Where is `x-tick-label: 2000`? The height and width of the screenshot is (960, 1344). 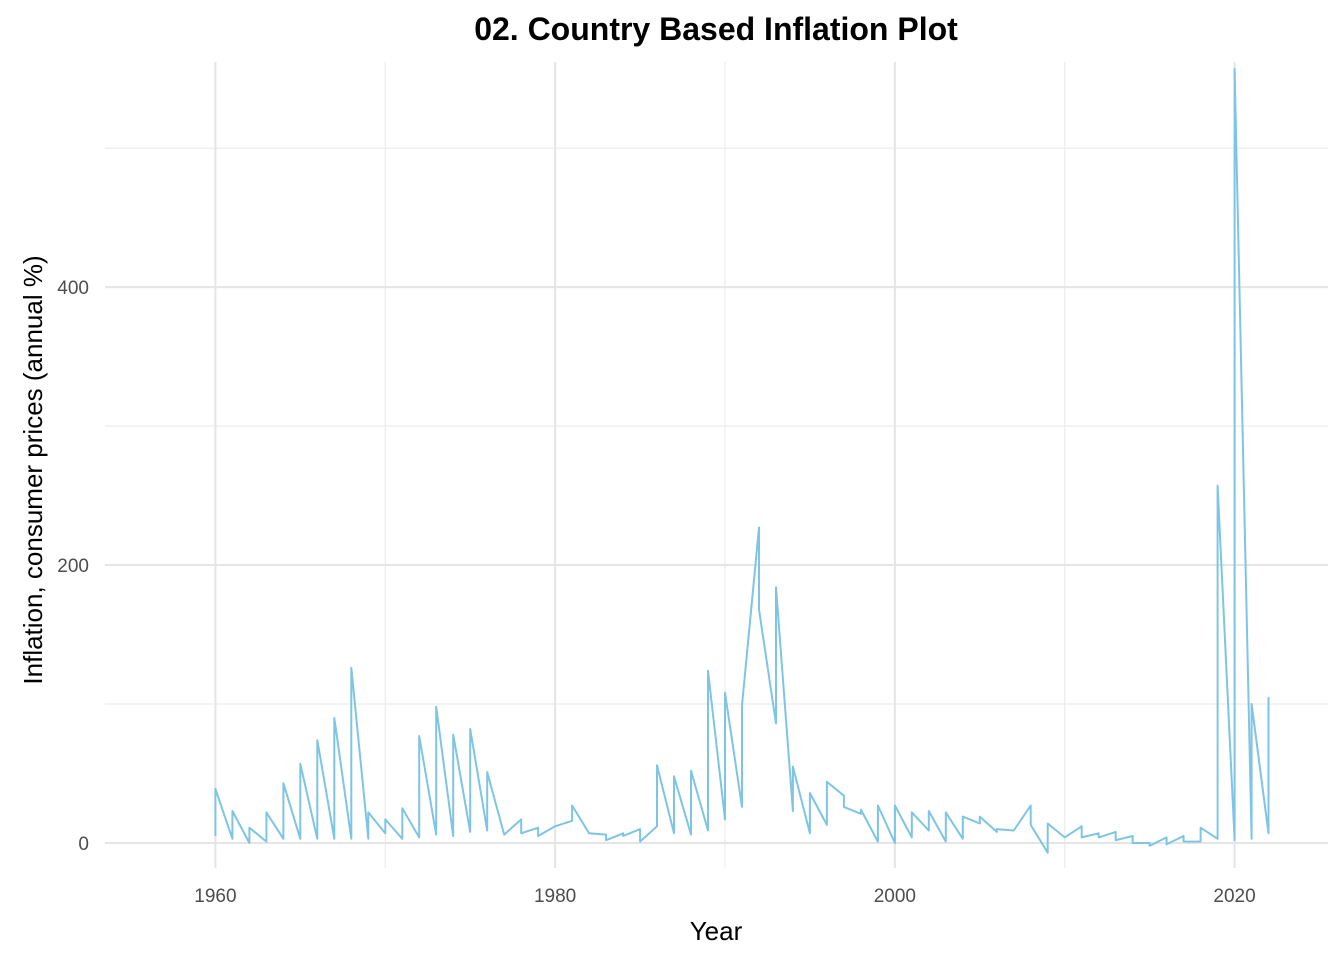
x-tick-label: 2000 is located at coordinates (895, 896).